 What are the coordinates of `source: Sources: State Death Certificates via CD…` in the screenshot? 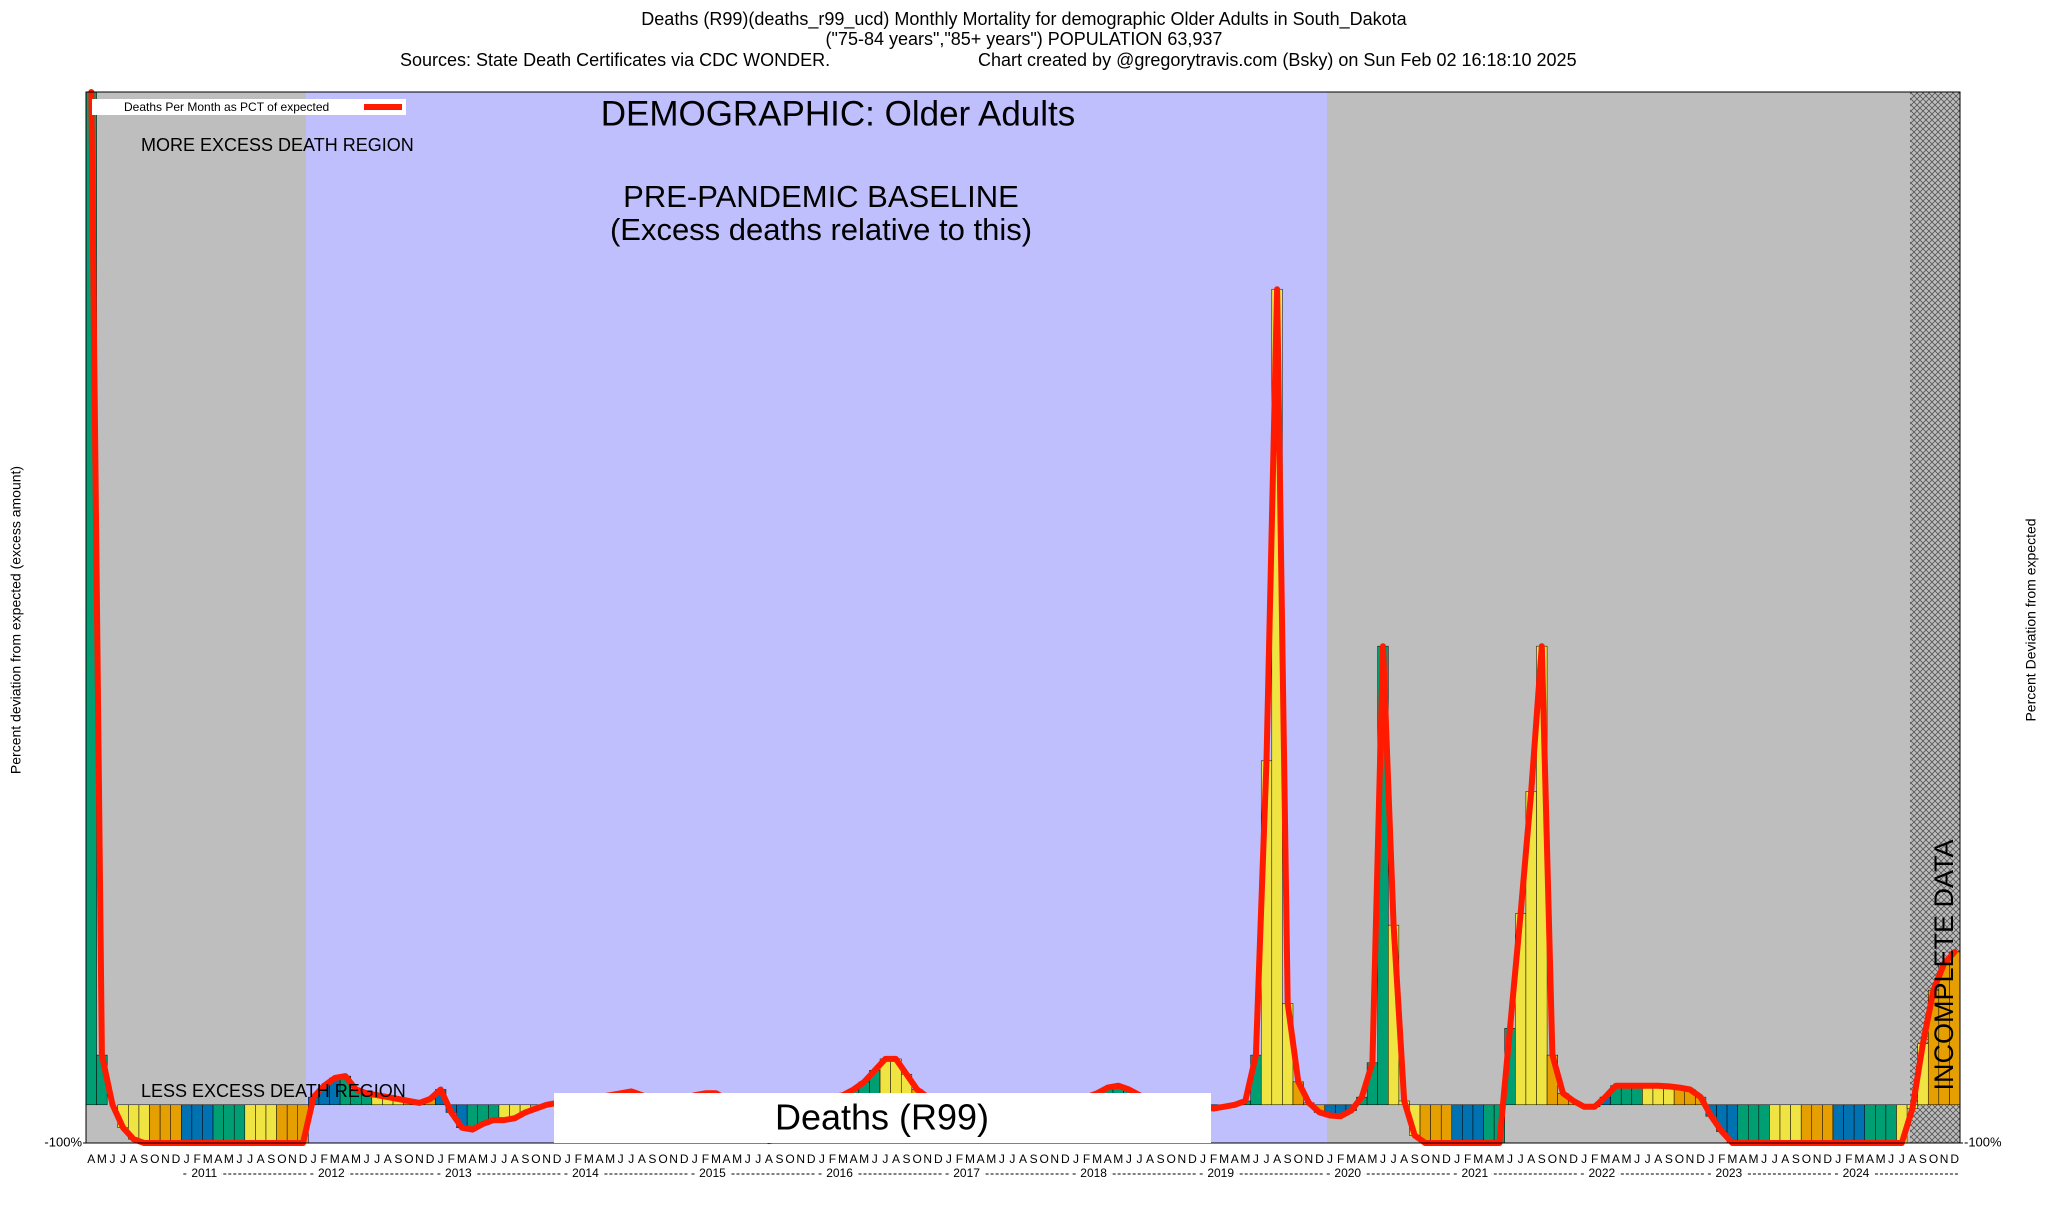 It's located at (615, 60).